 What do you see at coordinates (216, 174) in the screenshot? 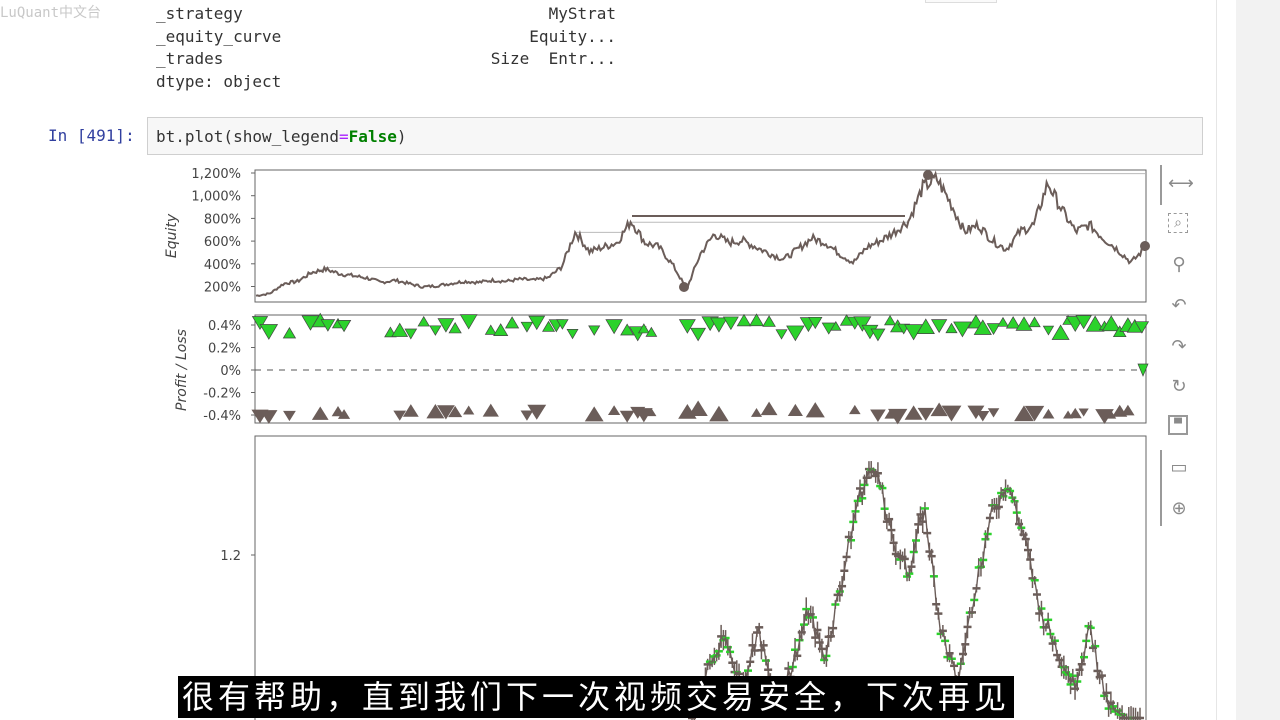
I see `equity-tick-label: 1,200%` at bounding box center [216, 174].